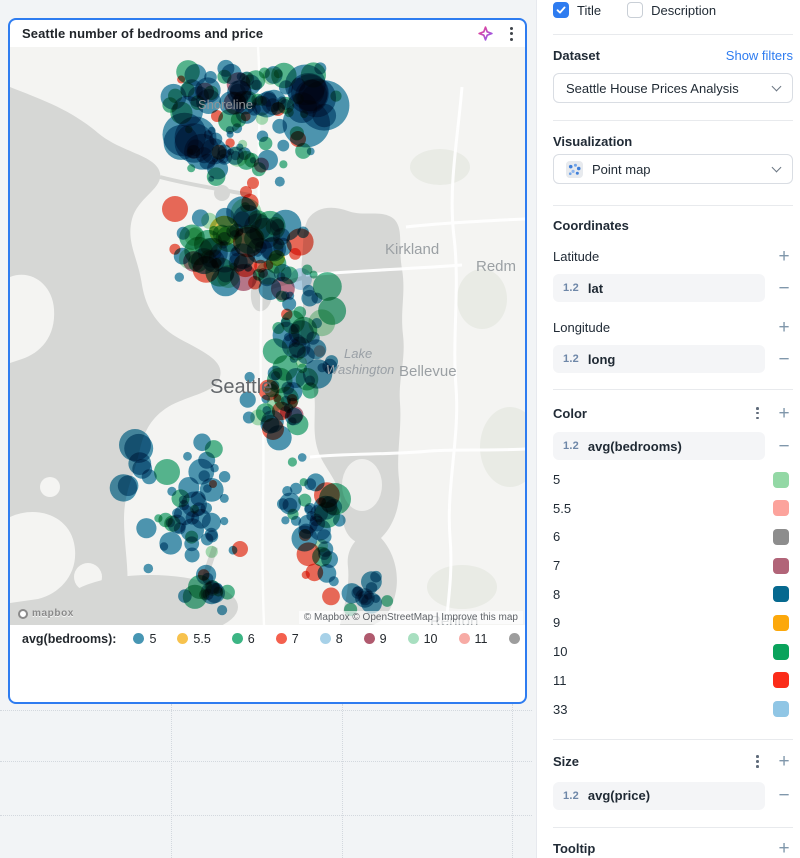  I want to click on visualization-select: Point map, so click(673, 169).